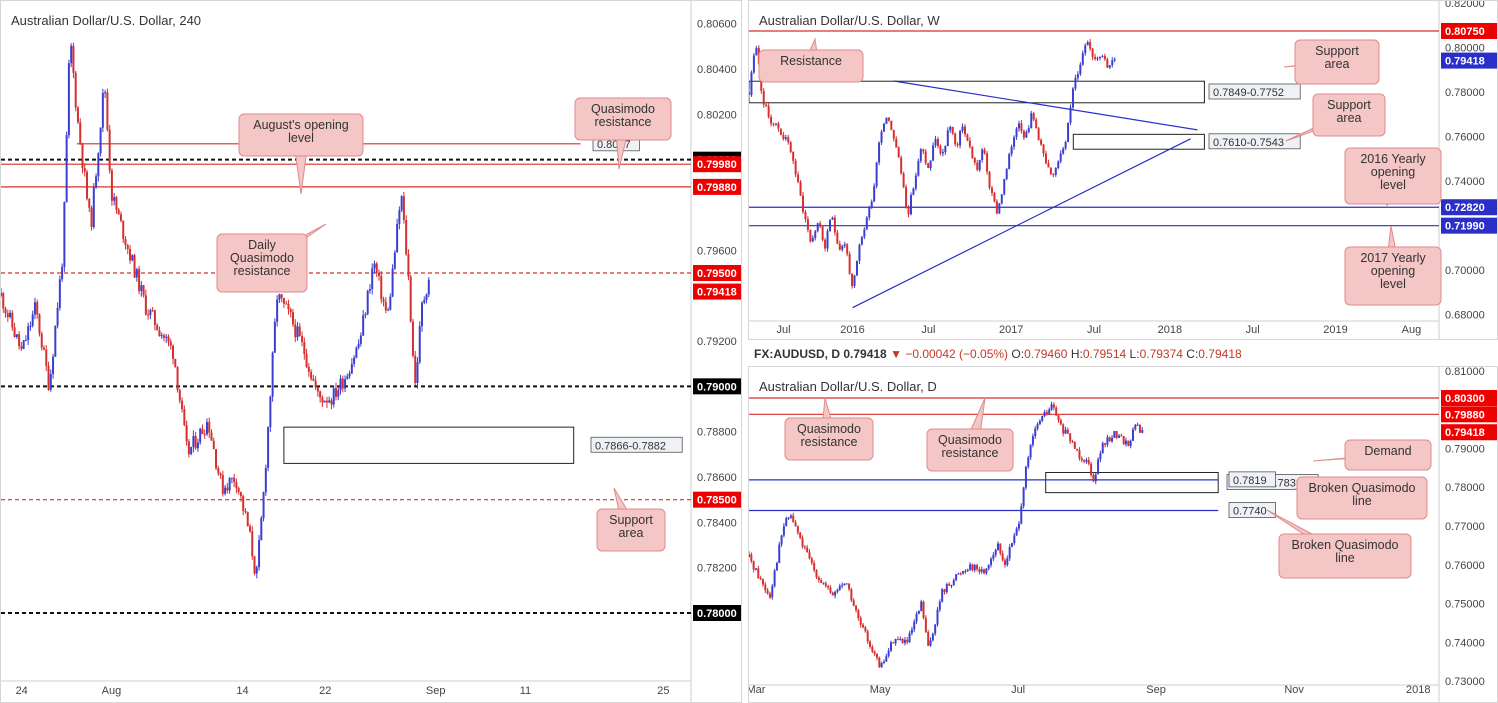  What do you see at coordinates (716, 351) in the screenshot?
I see `price-axis` at bounding box center [716, 351].